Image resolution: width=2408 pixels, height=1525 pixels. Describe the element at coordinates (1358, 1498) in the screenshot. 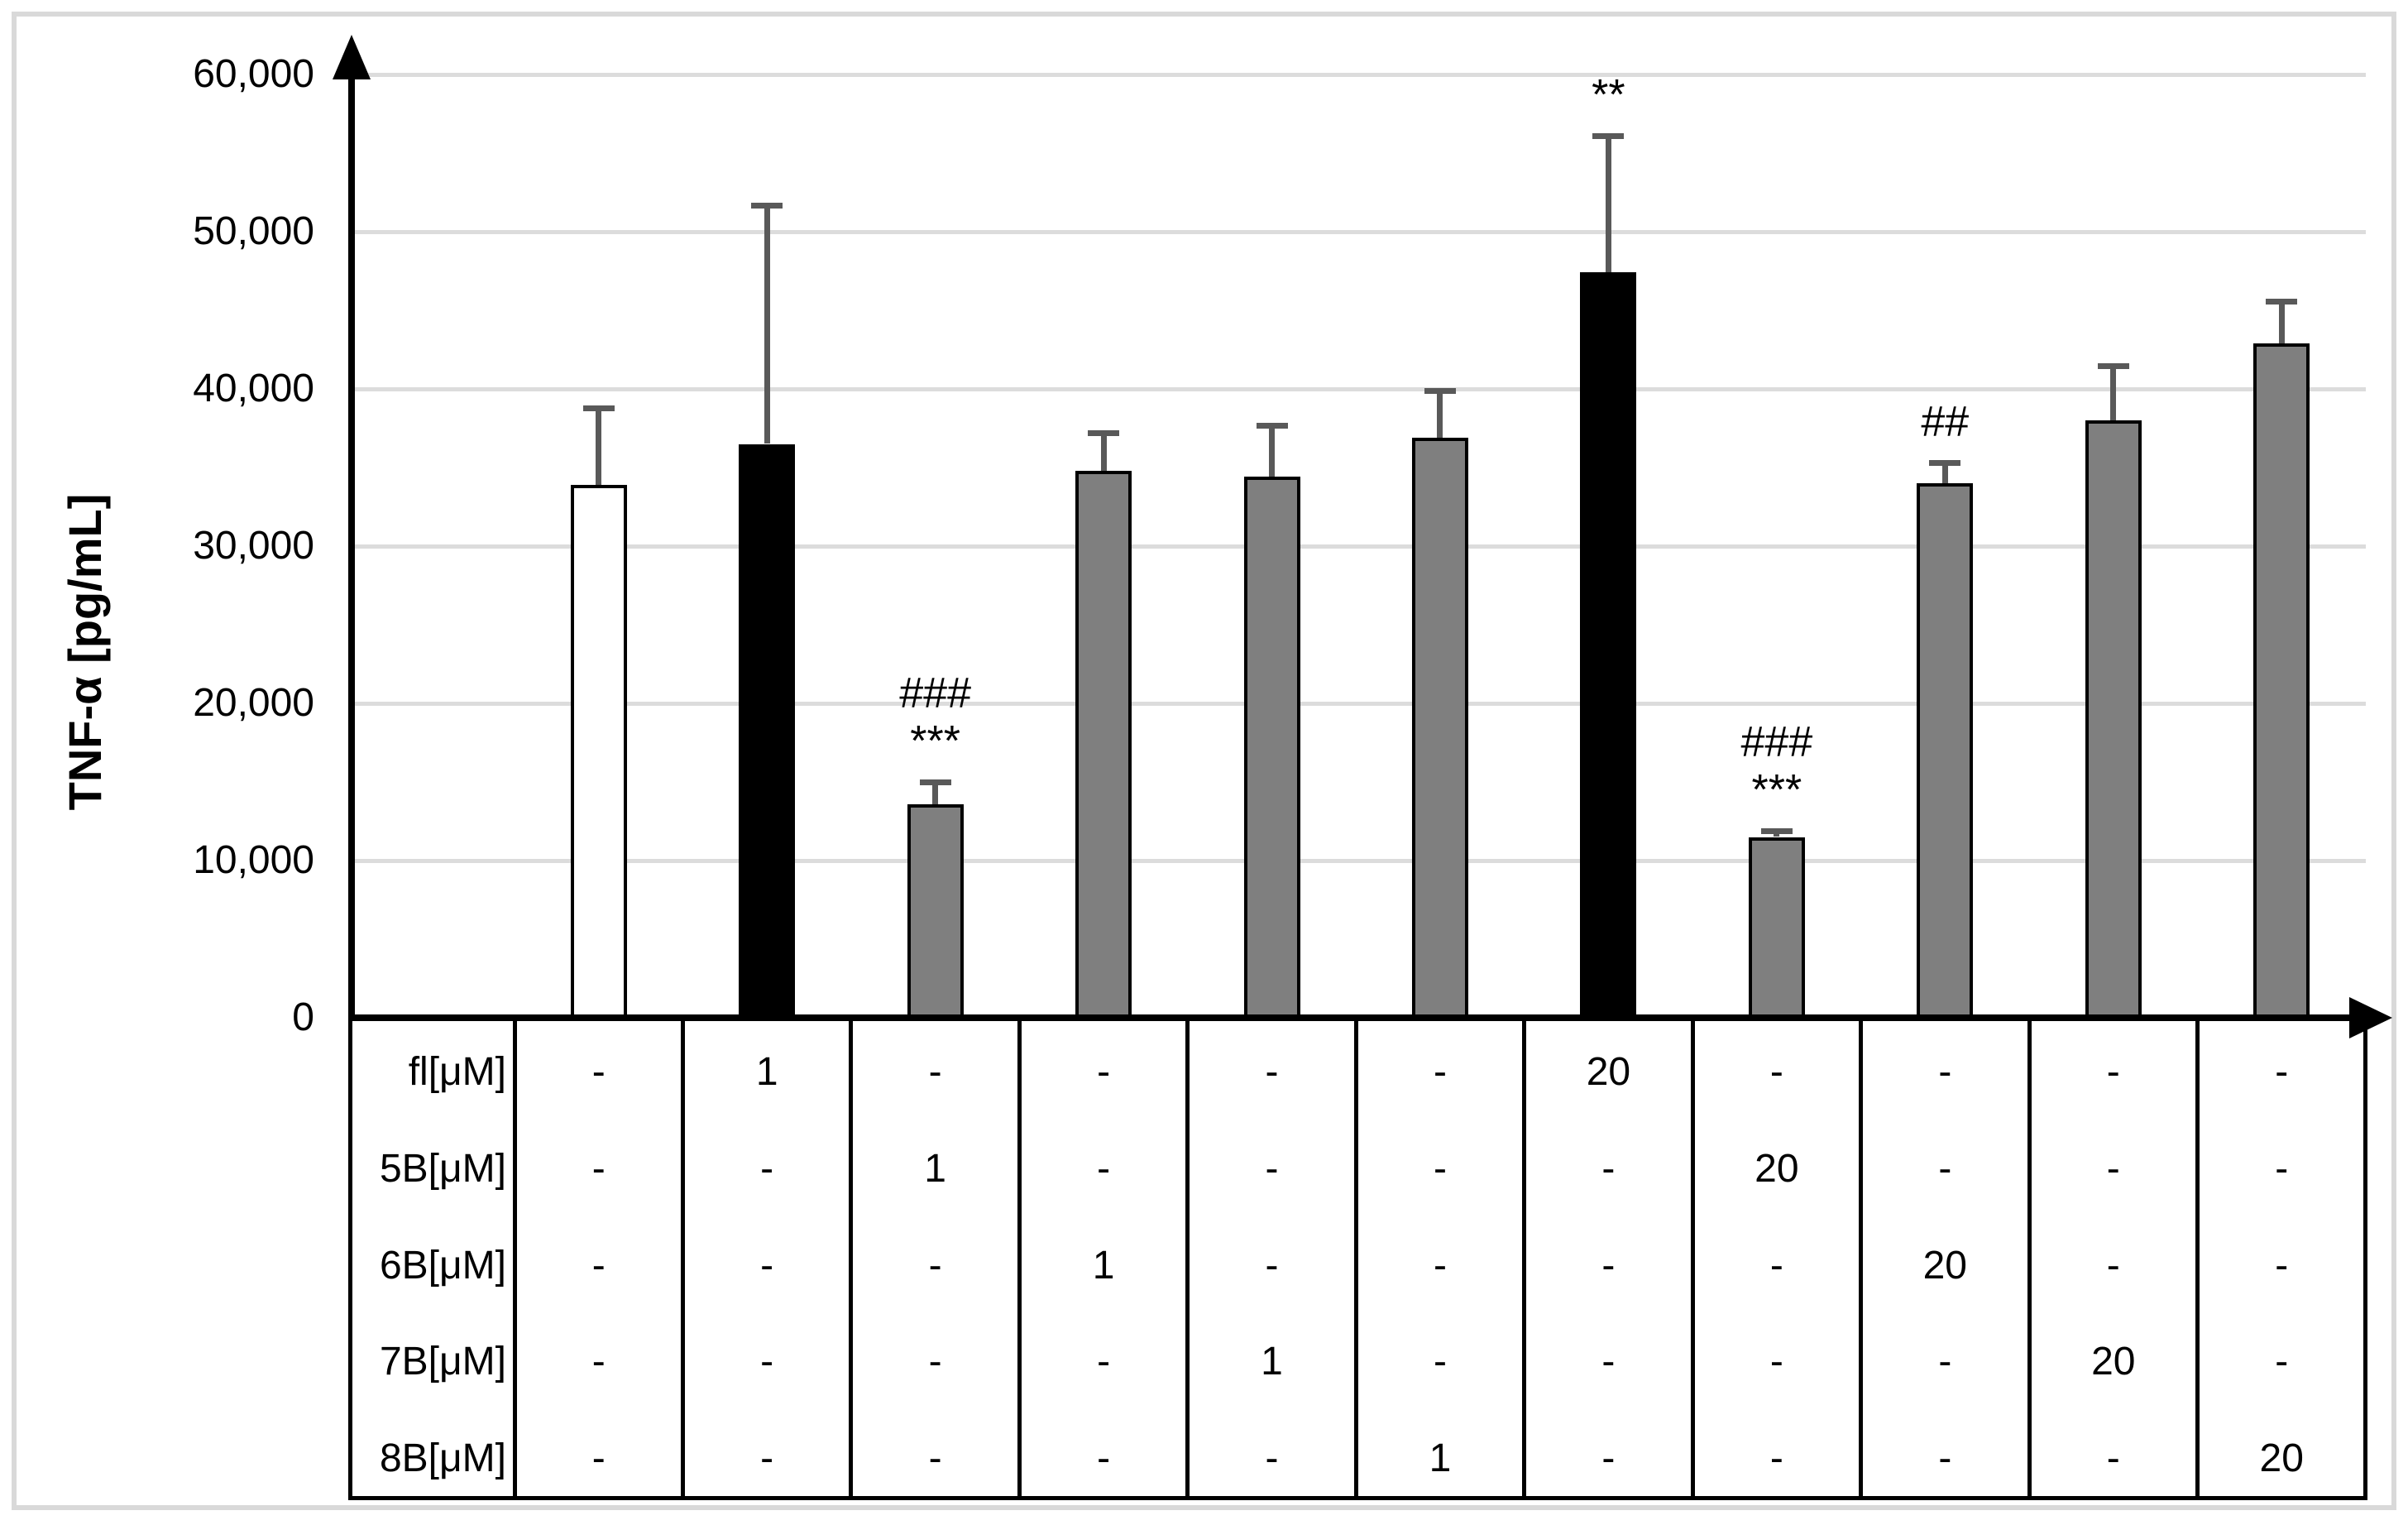

I see `table-border-bottom` at that location.